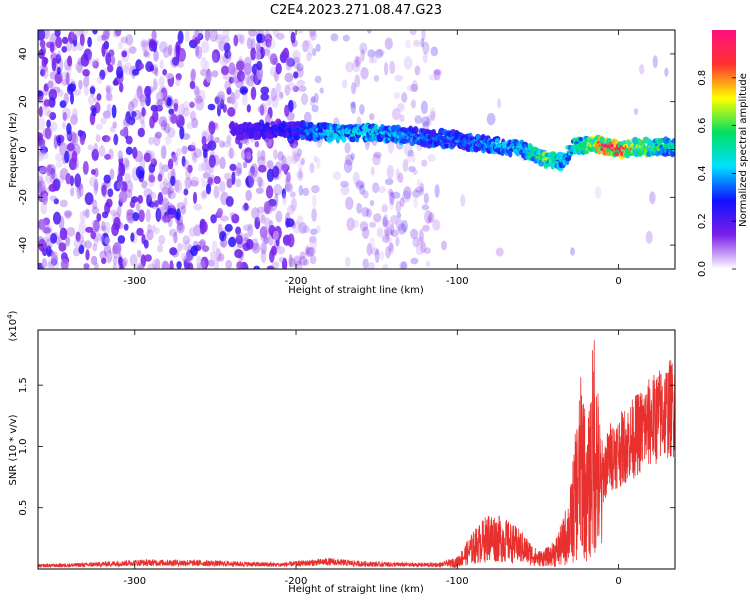  I want to click on snr-x-axis-label: Height of straight line (km), so click(356, 589).